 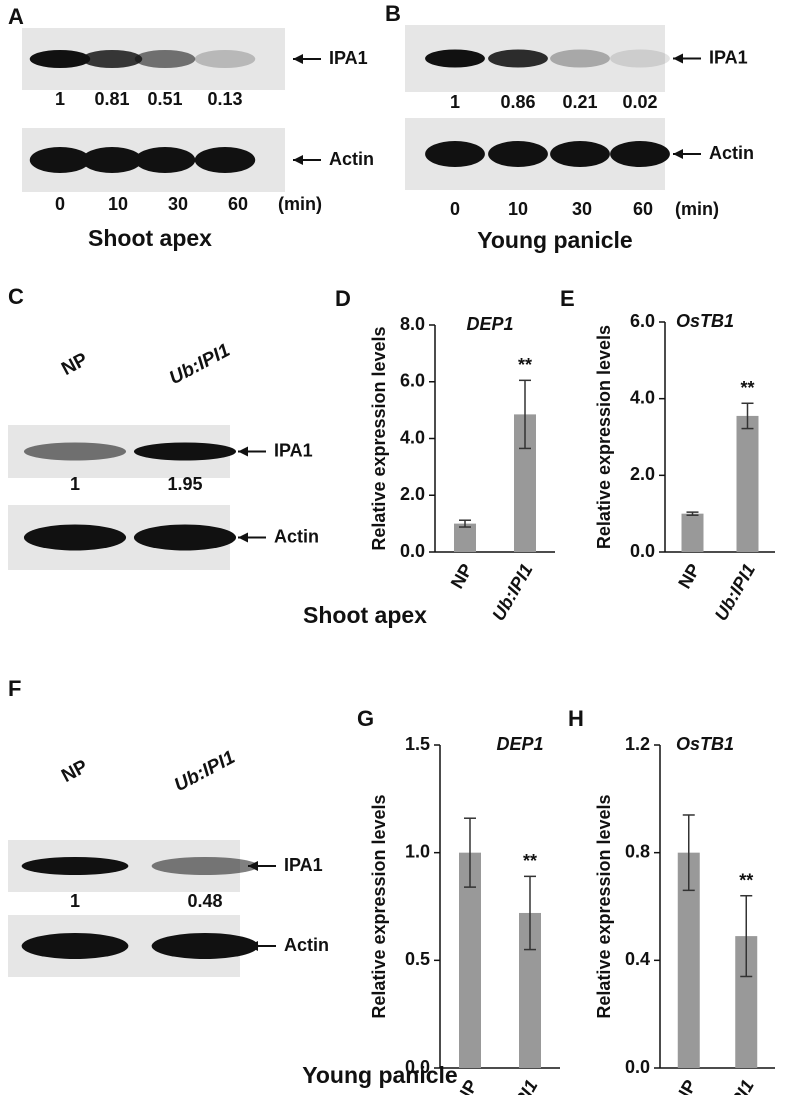 What do you see at coordinates (417, 744) in the screenshot?
I see `y-tick-label: 1.5` at bounding box center [417, 744].